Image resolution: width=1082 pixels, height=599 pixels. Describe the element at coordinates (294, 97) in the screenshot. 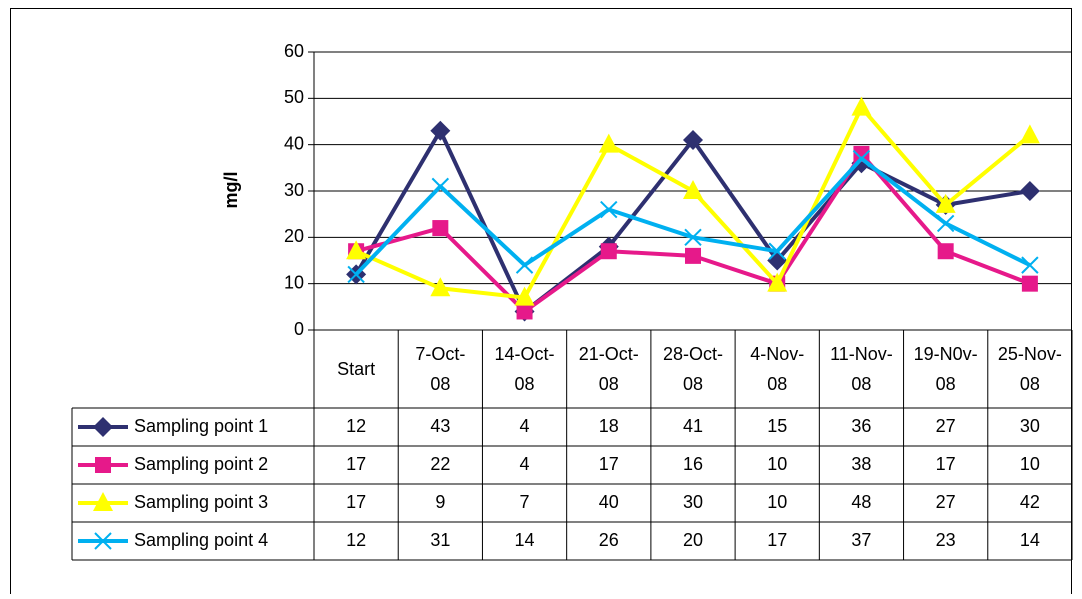

I see `y-tick-label: 50` at that location.